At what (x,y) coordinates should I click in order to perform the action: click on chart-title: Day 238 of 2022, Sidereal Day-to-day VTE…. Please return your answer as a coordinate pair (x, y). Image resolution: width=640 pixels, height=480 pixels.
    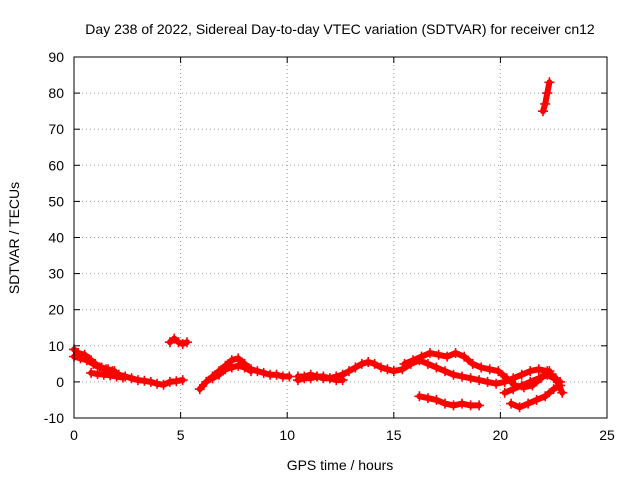
    Looking at the image, I should click on (340, 29).